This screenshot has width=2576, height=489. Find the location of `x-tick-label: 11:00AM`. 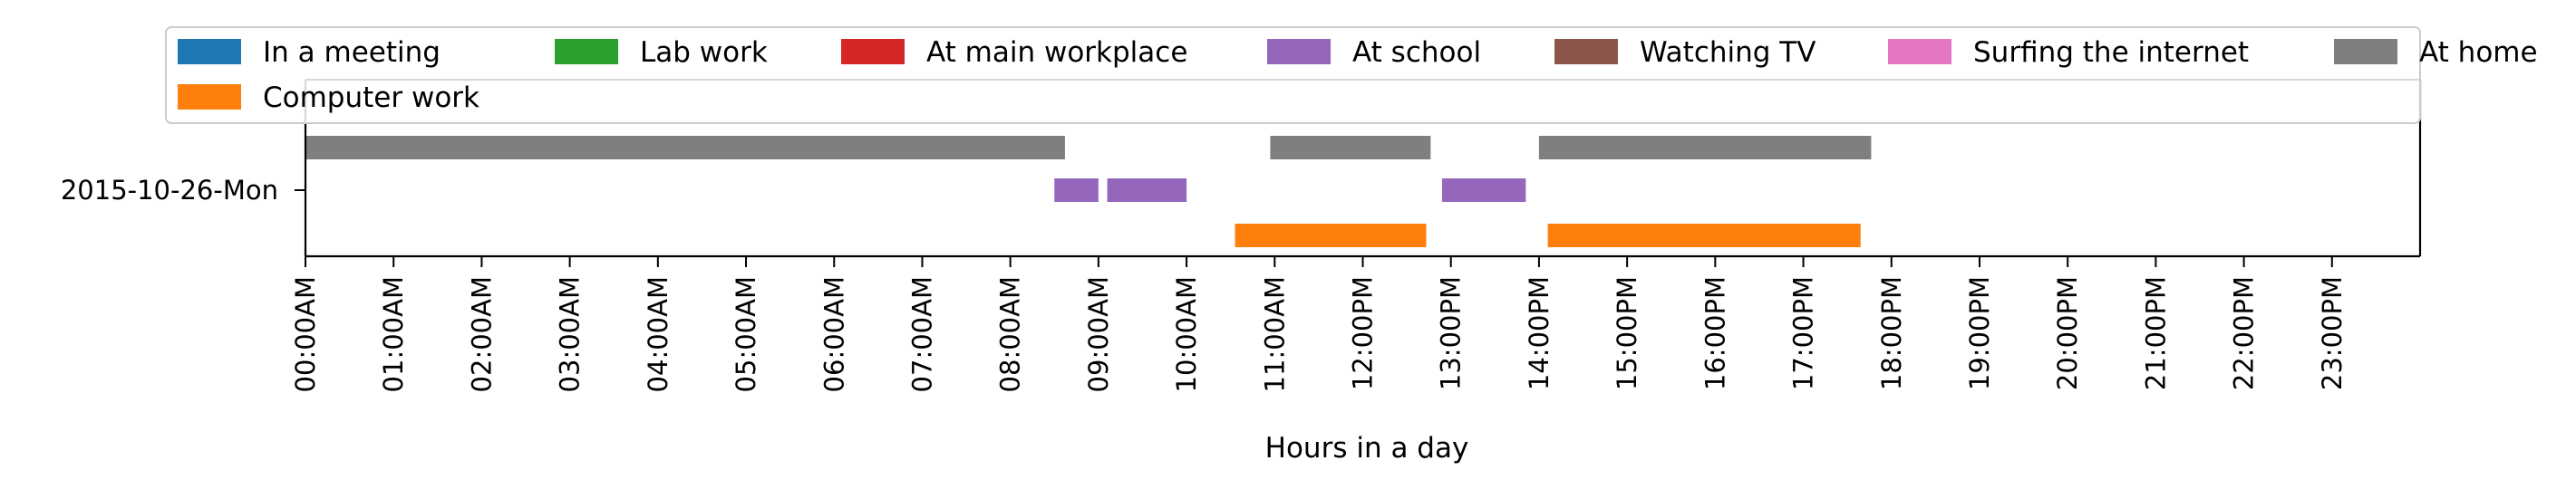

x-tick-label: 11:00AM is located at coordinates (1274, 334).